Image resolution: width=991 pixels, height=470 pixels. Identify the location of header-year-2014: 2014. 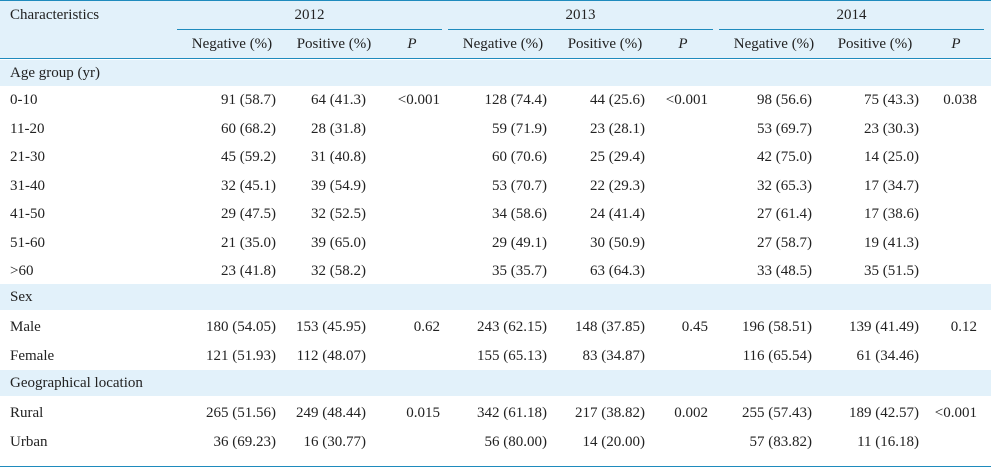
(851, 14).